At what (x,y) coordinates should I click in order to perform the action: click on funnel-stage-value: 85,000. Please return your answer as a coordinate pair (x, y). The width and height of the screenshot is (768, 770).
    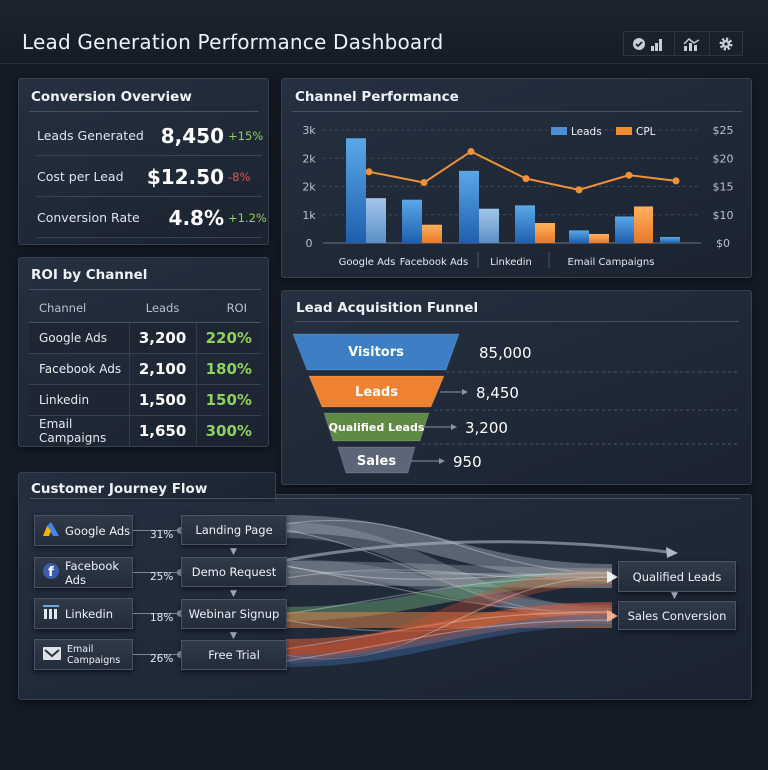
    Looking at the image, I should click on (505, 353).